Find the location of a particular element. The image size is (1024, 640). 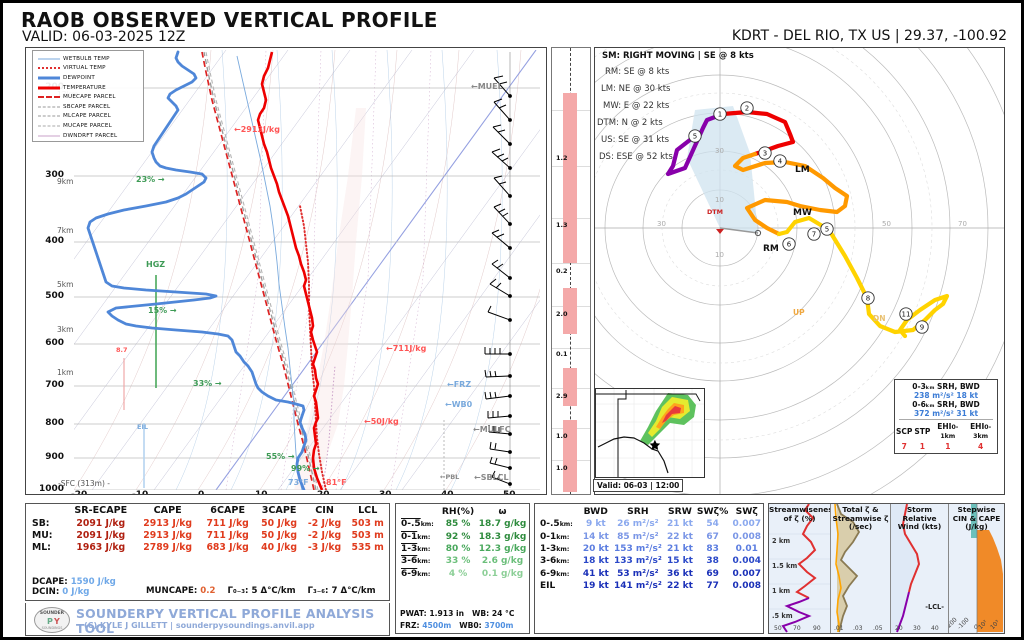

col-header: CAPE is located at coordinates (167, 510).